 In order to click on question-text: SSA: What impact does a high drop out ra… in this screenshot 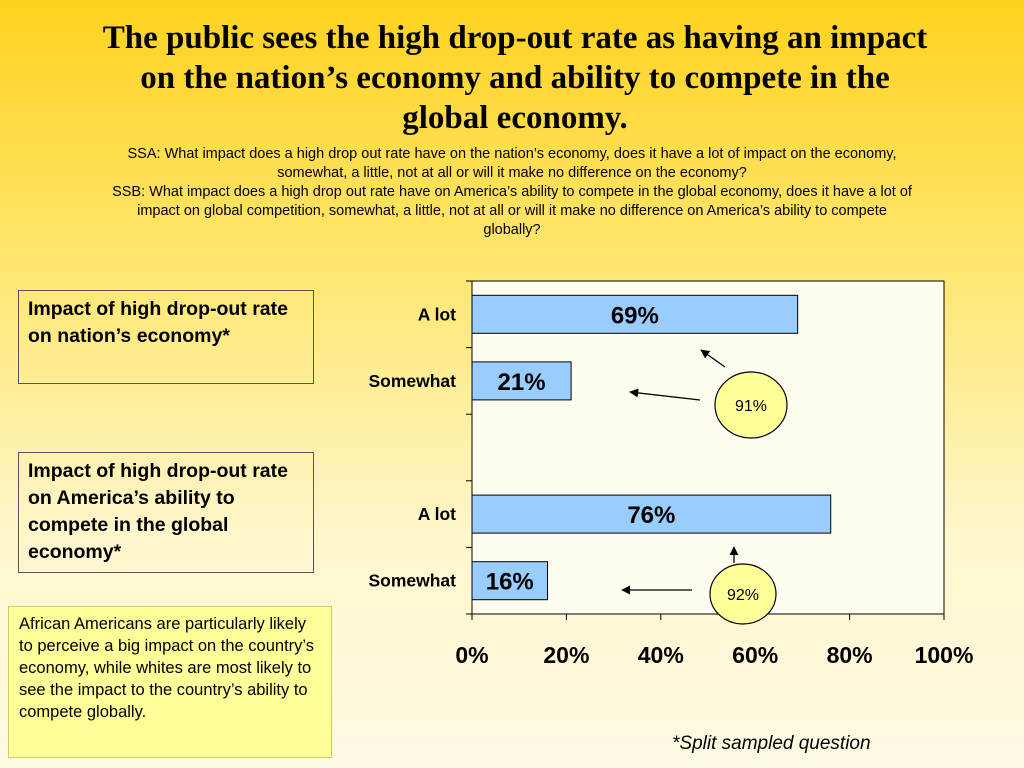, I will do `click(512, 192)`.